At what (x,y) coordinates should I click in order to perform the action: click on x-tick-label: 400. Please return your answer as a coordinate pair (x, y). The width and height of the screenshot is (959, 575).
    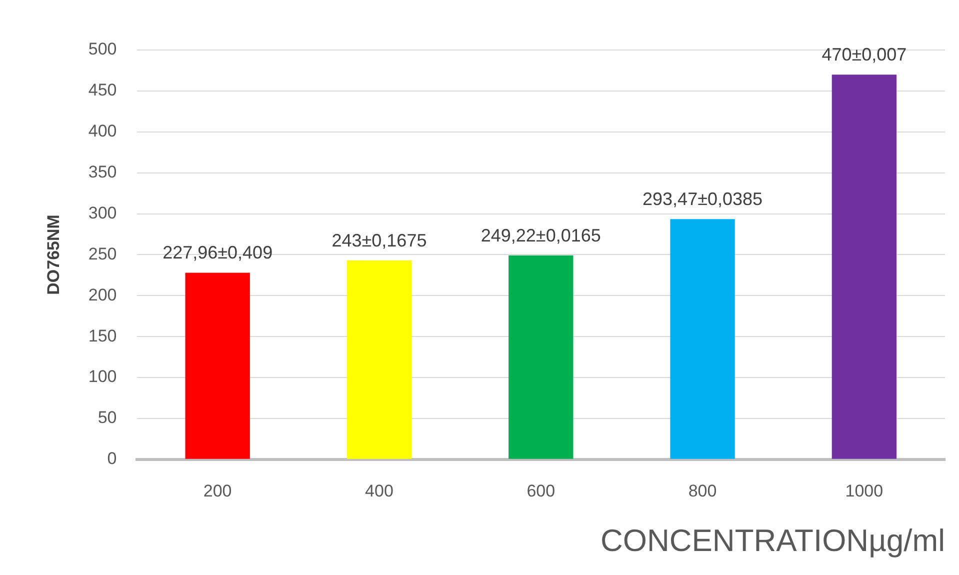
    Looking at the image, I should click on (379, 490).